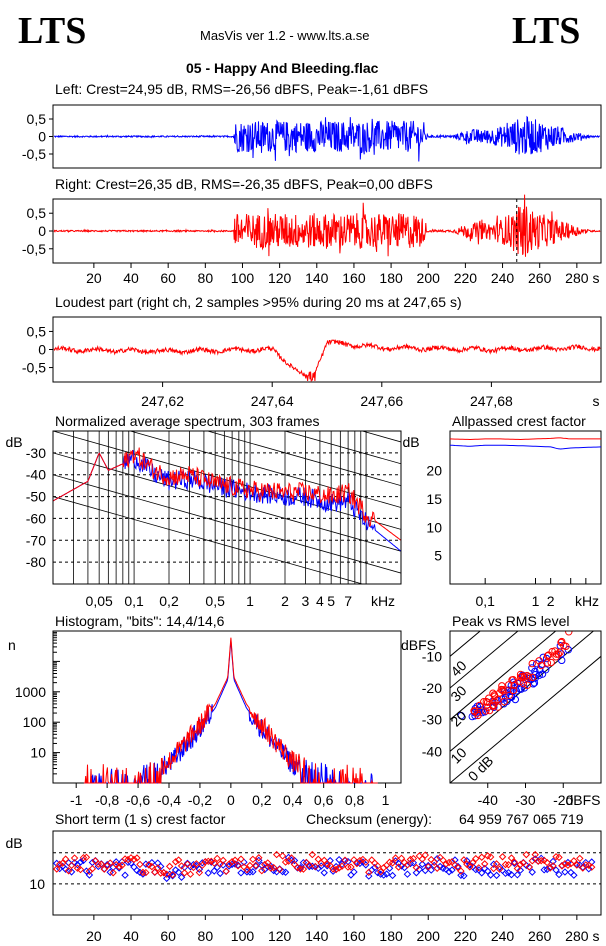  Describe the element at coordinates (391, 936) in the screenshot. I see `shortcrest-xtick-label: 180` at that location.